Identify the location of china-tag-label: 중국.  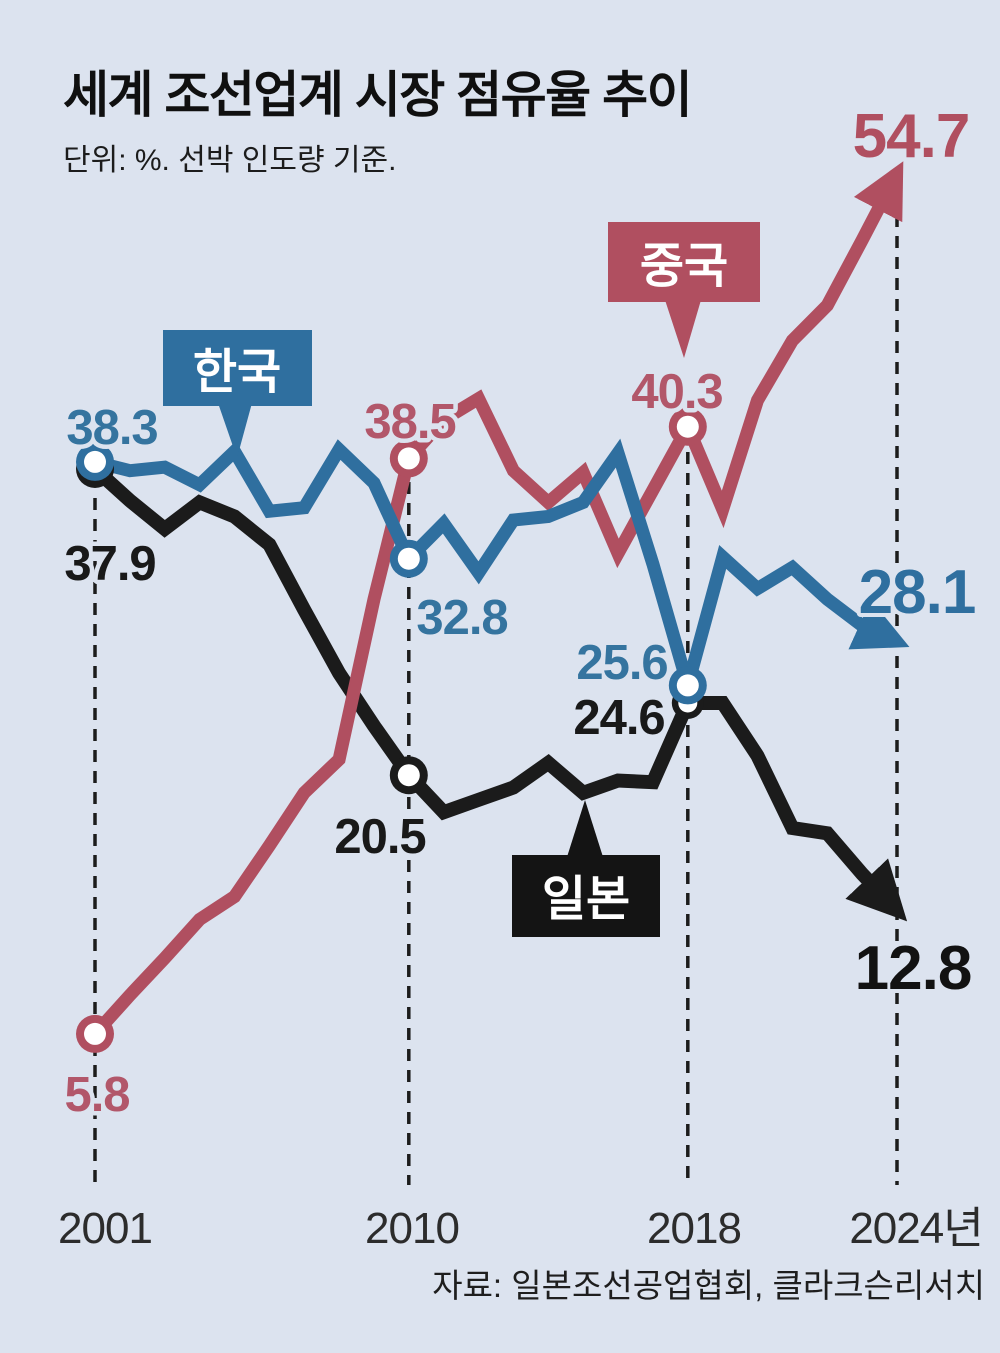
(684, 266).